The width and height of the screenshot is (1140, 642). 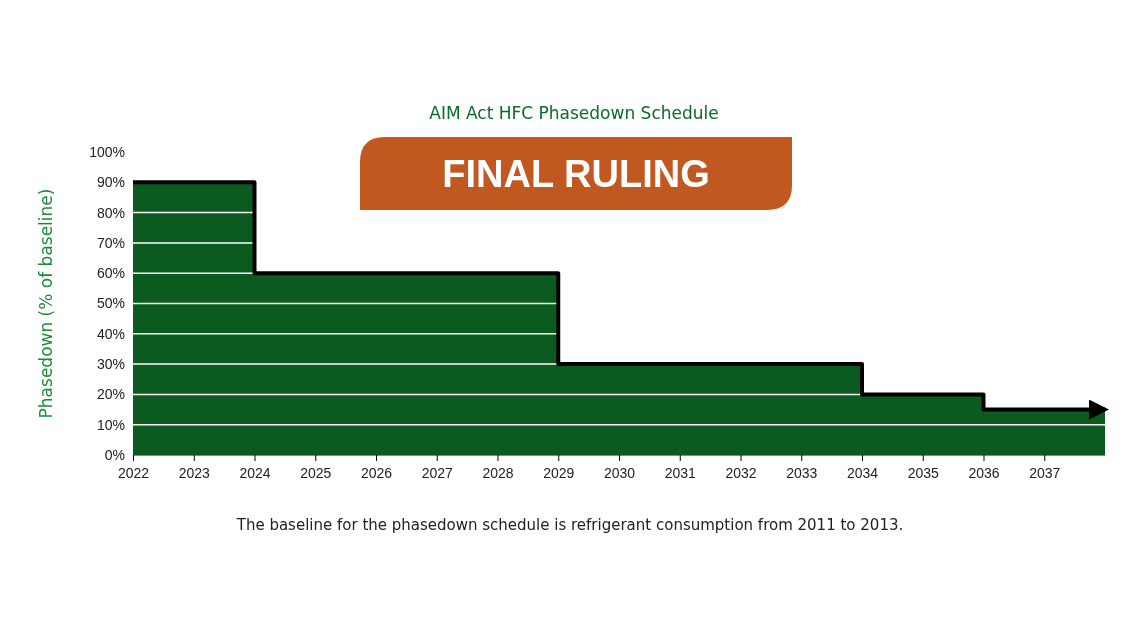 What do you see at coordinates (802, 473) in the screenshot?
I see `x-tick-label: 2033` at bounding box center [802, 473].